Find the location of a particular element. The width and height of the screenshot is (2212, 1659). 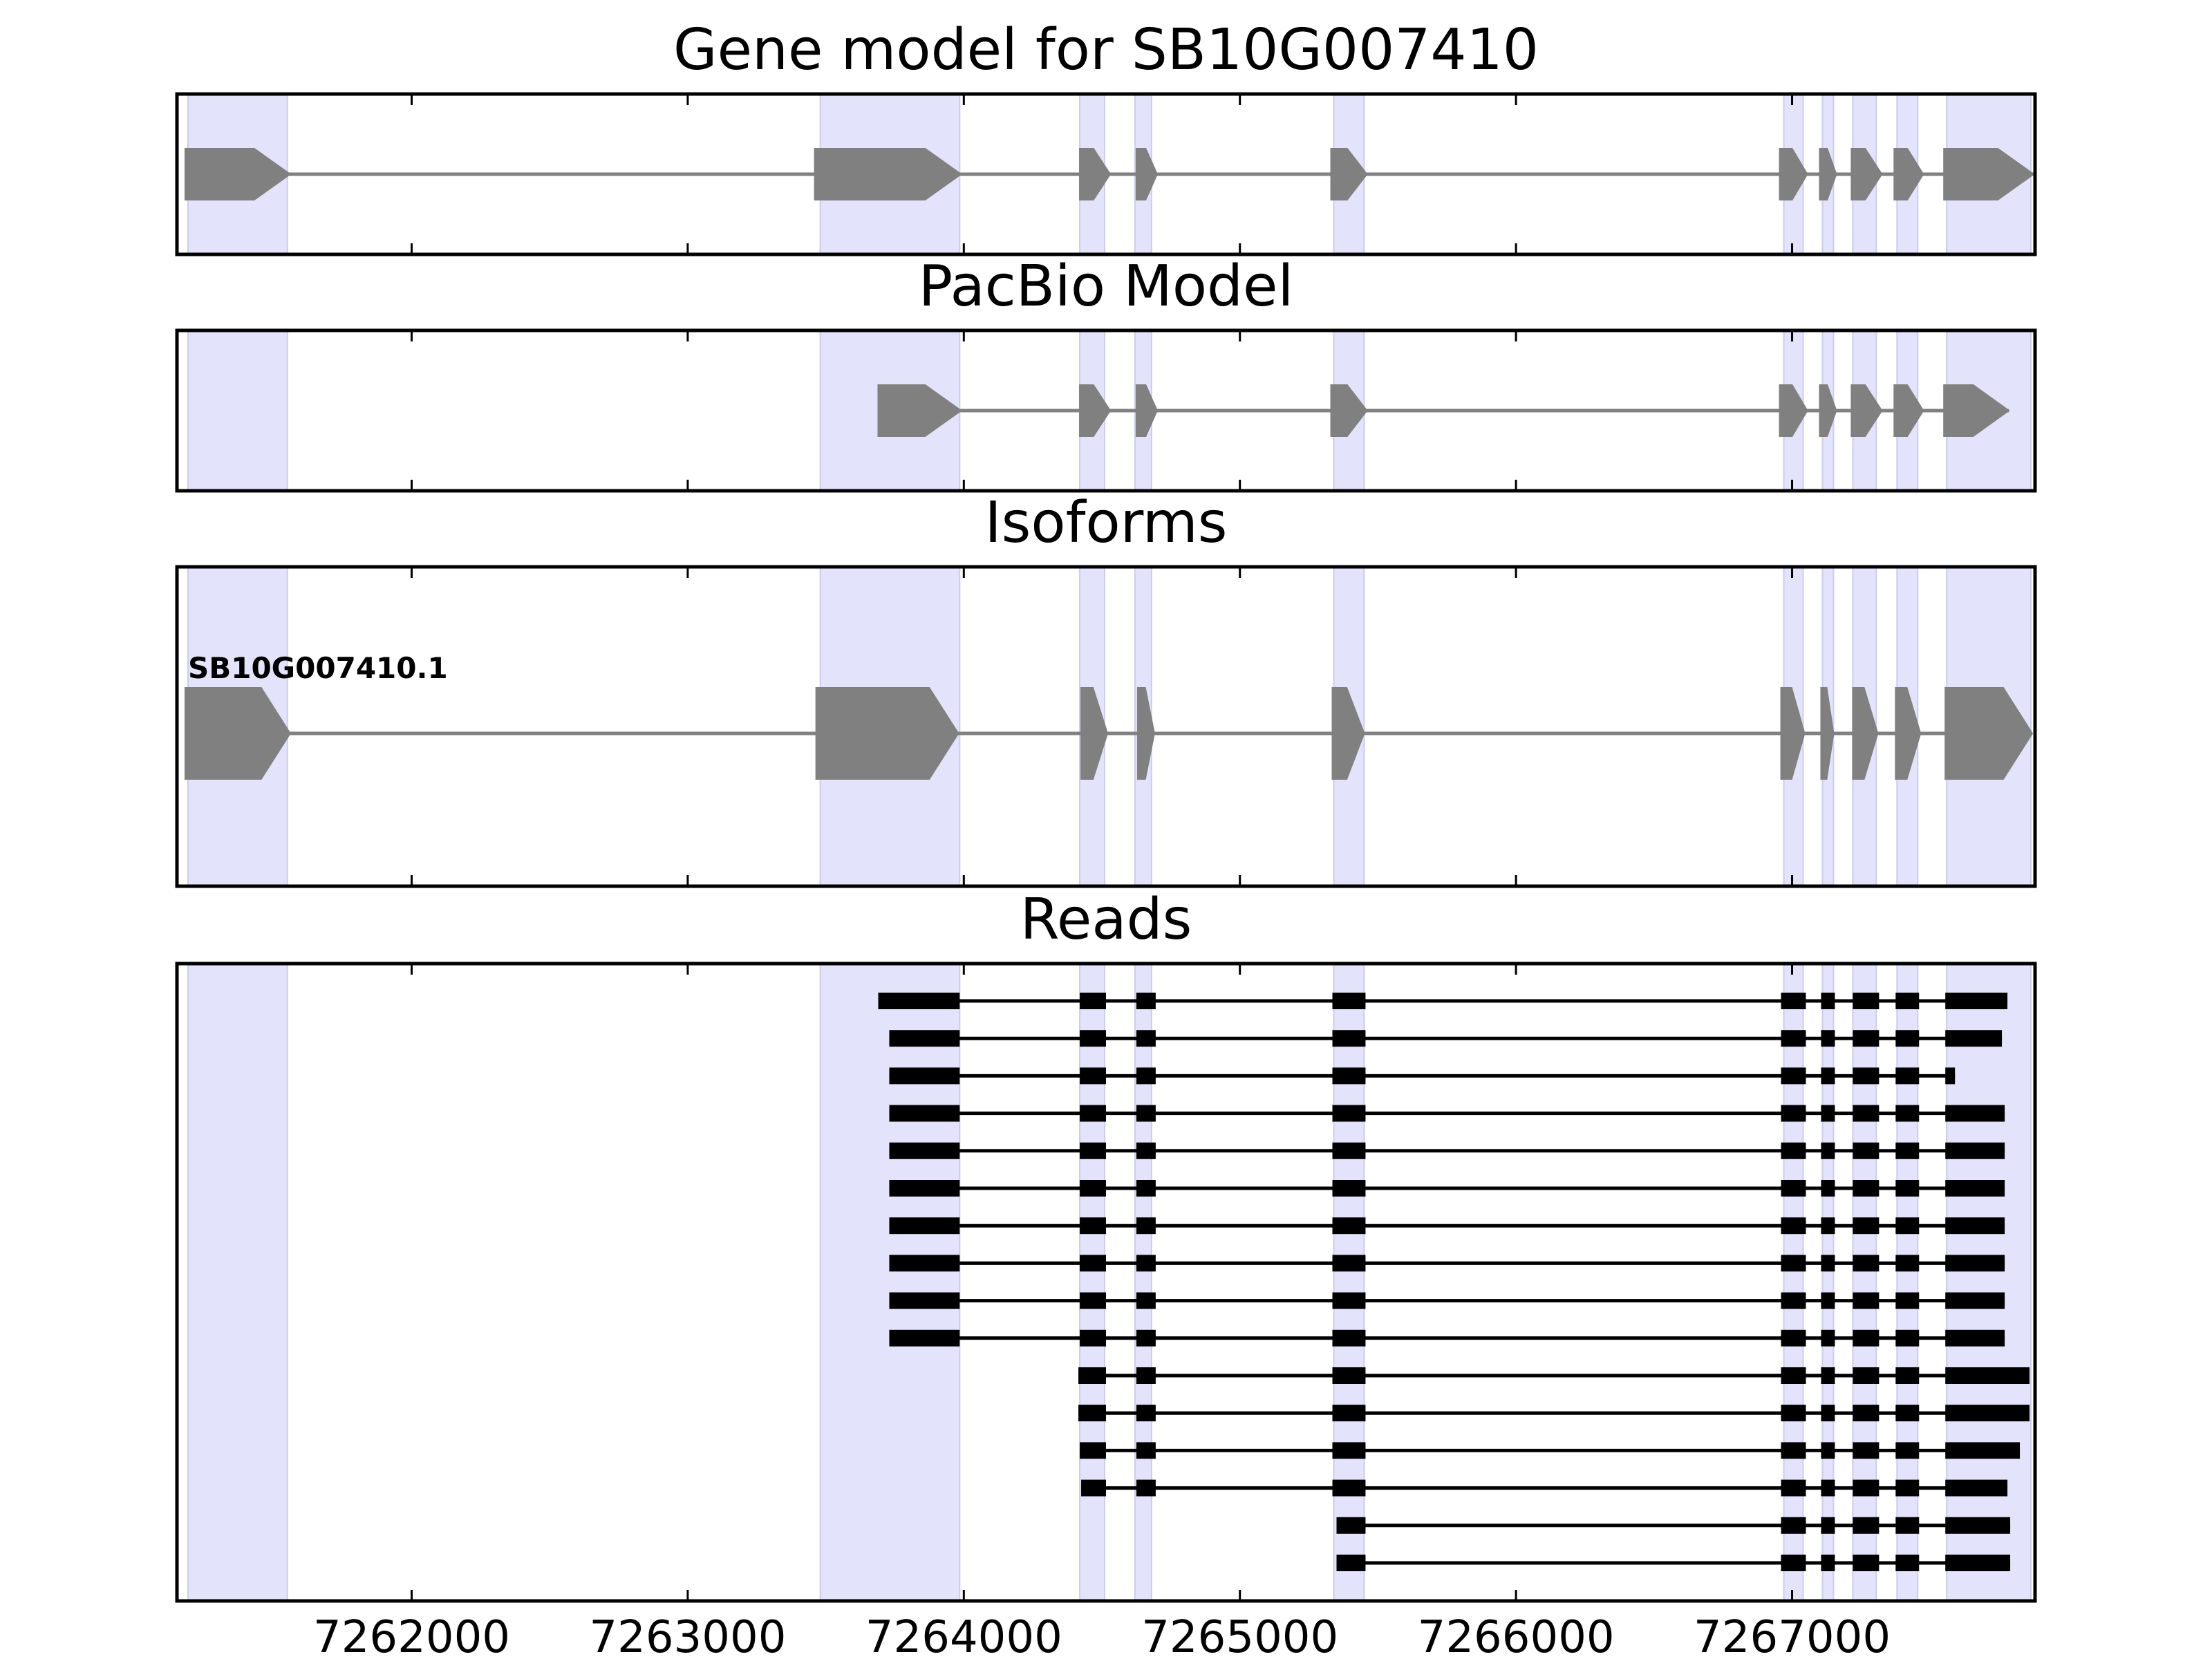

isoform-label: SB10G007410.1 is located at coordinates (318, 668).